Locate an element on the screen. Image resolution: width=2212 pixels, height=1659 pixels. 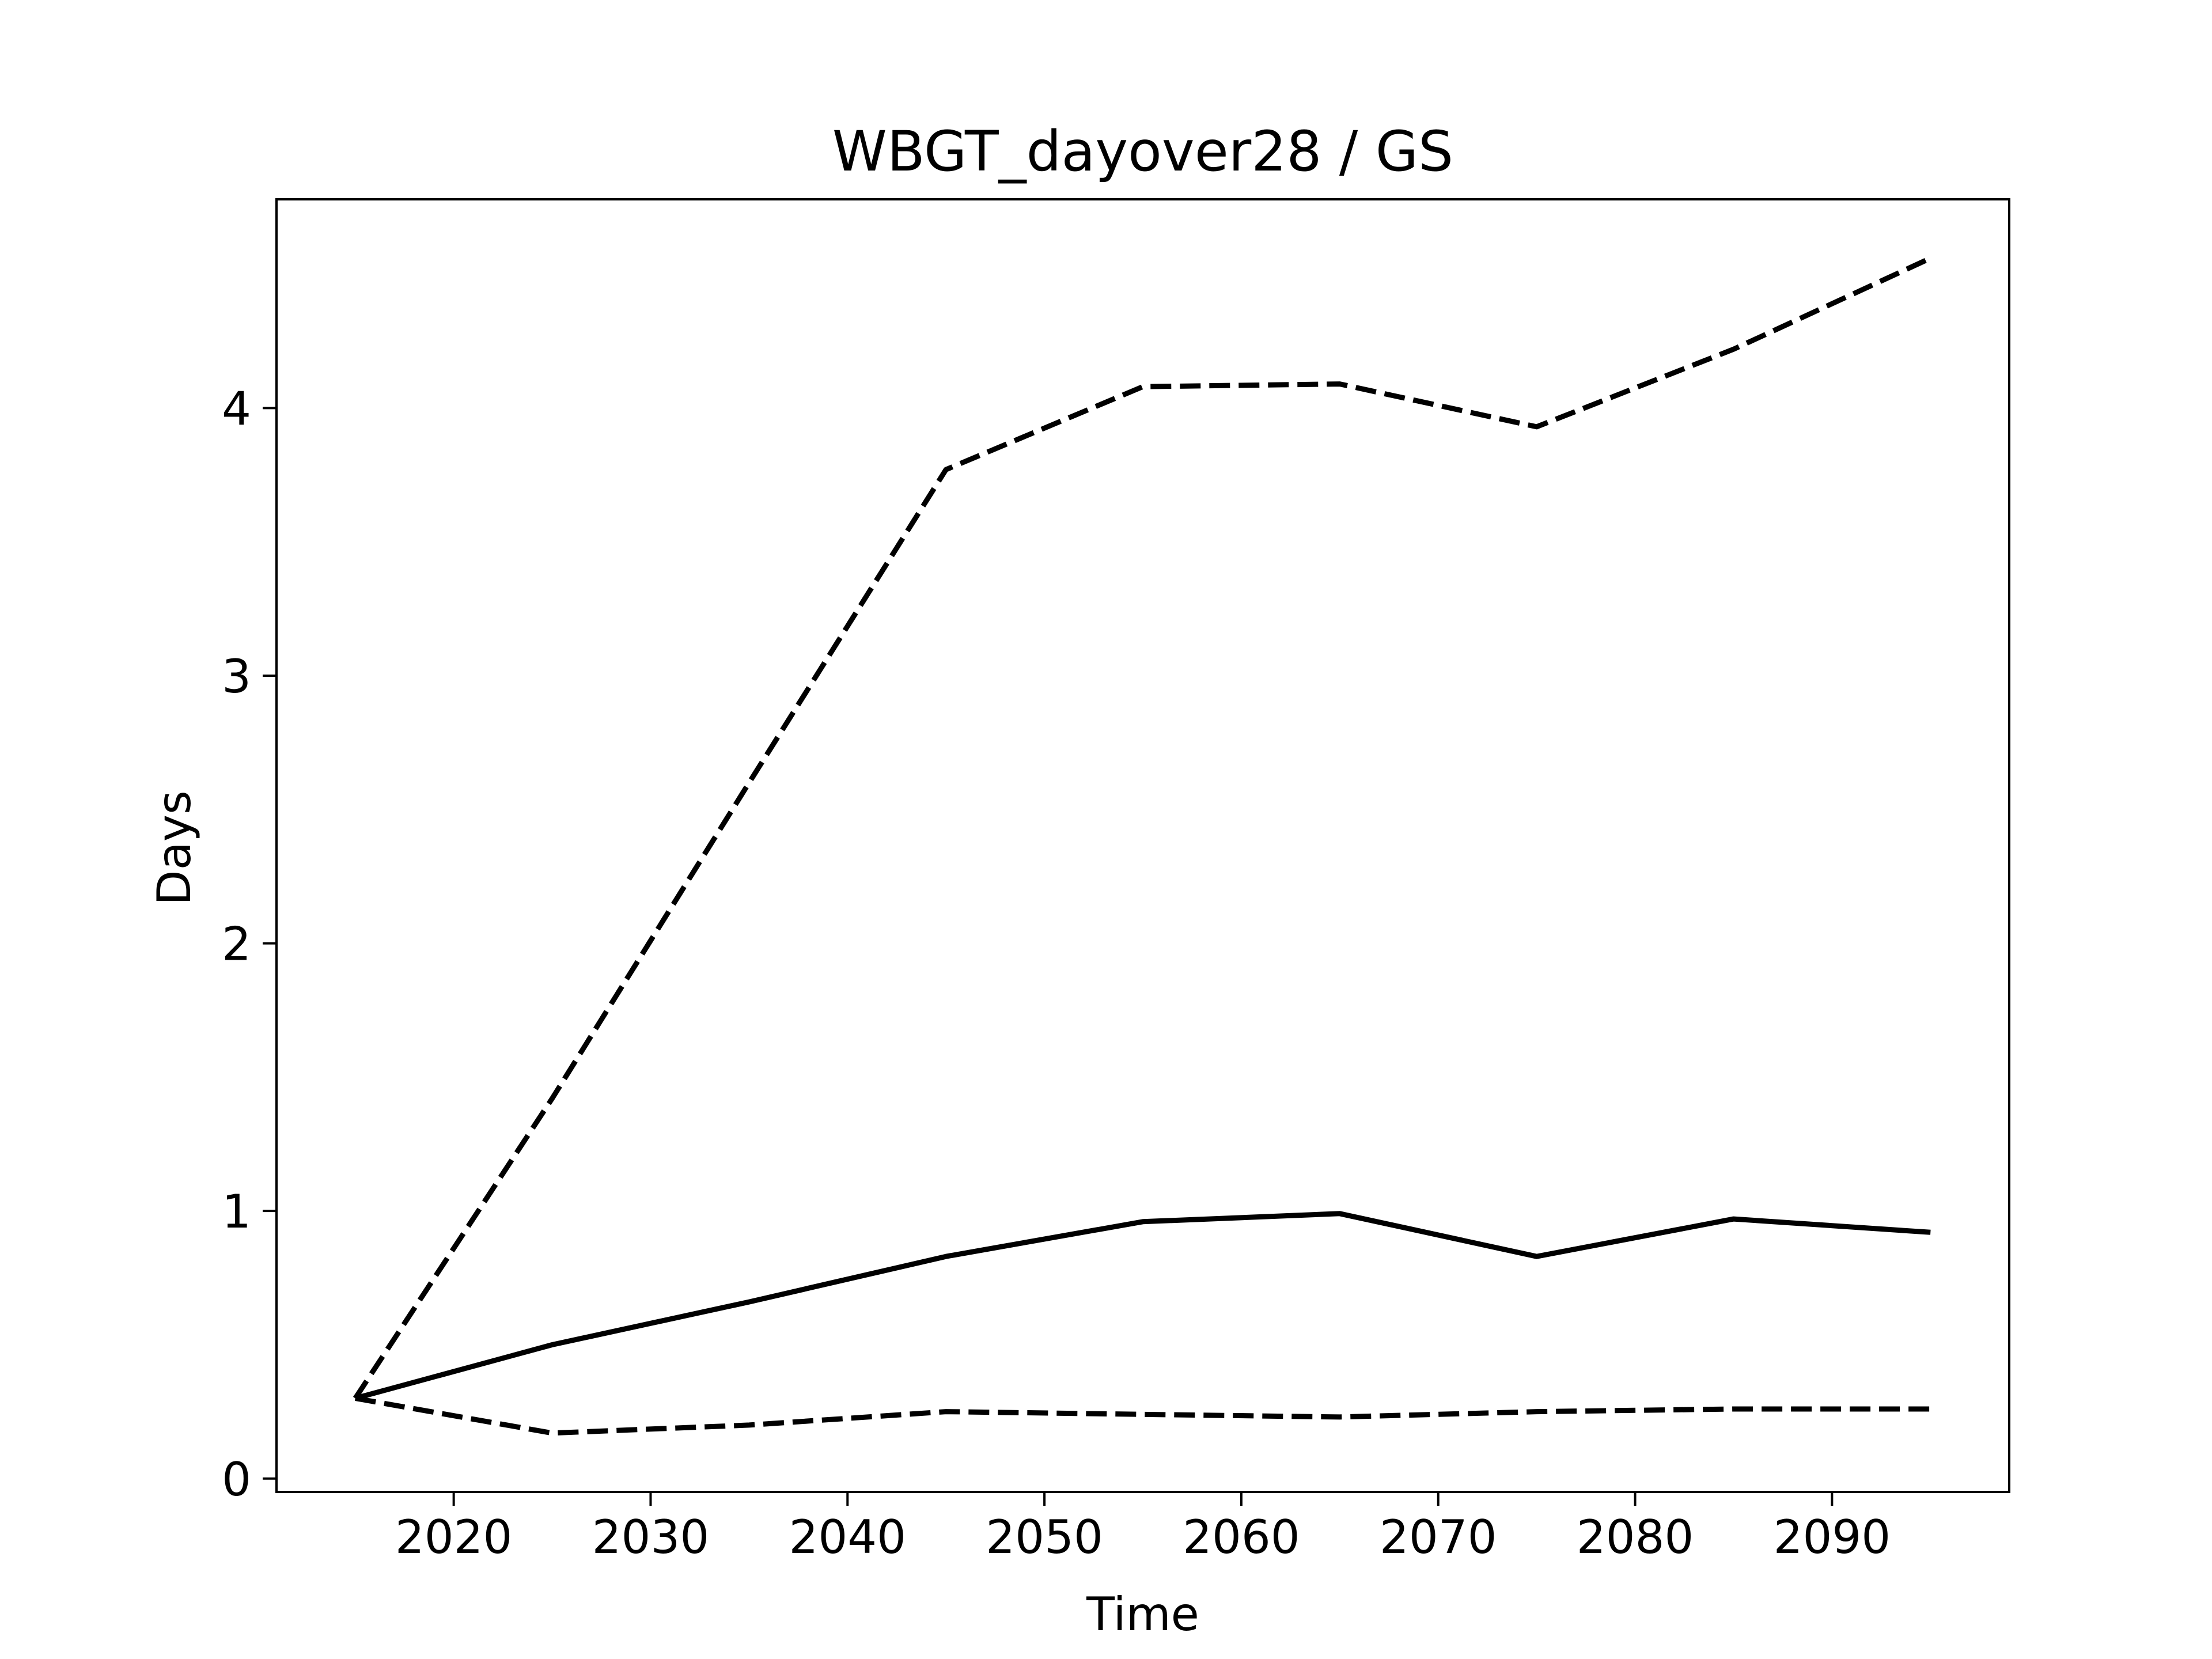
x-tick-label: 2090 is located at coordinates (1832, 1537).